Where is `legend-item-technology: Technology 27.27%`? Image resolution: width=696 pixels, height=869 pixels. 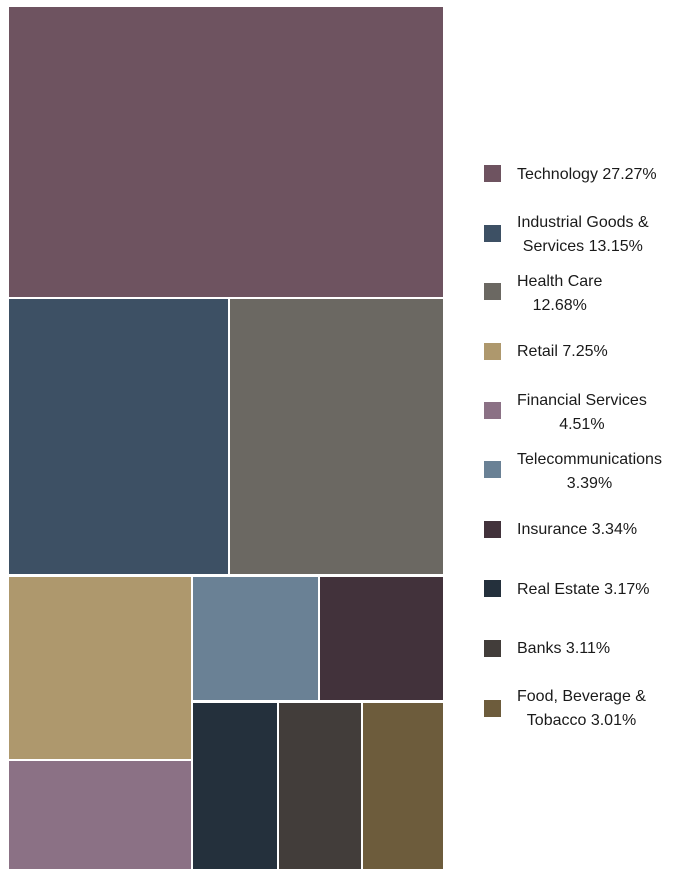 legend-item-technology: Technology 27.27% is located at coordinates (570, 174).